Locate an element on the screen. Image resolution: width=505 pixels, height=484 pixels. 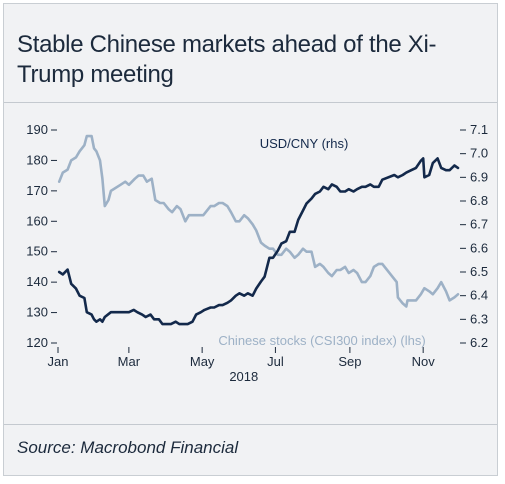
right-tick-label: 6.8 is located at coordinates (479, 200).